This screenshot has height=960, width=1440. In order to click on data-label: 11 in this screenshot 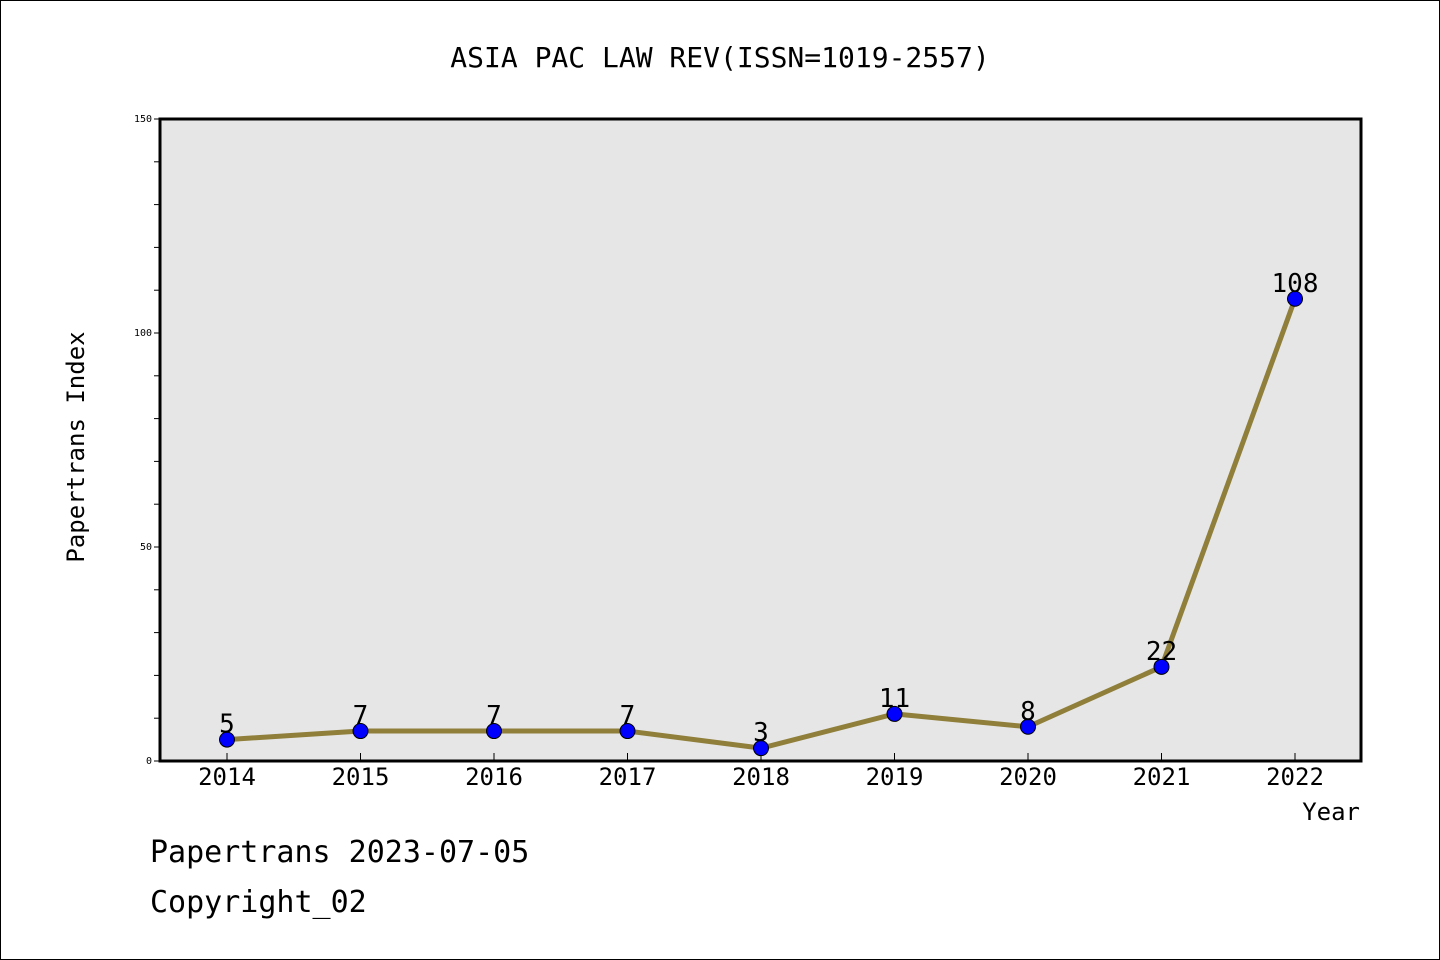, I will do `click(894, 699)`.